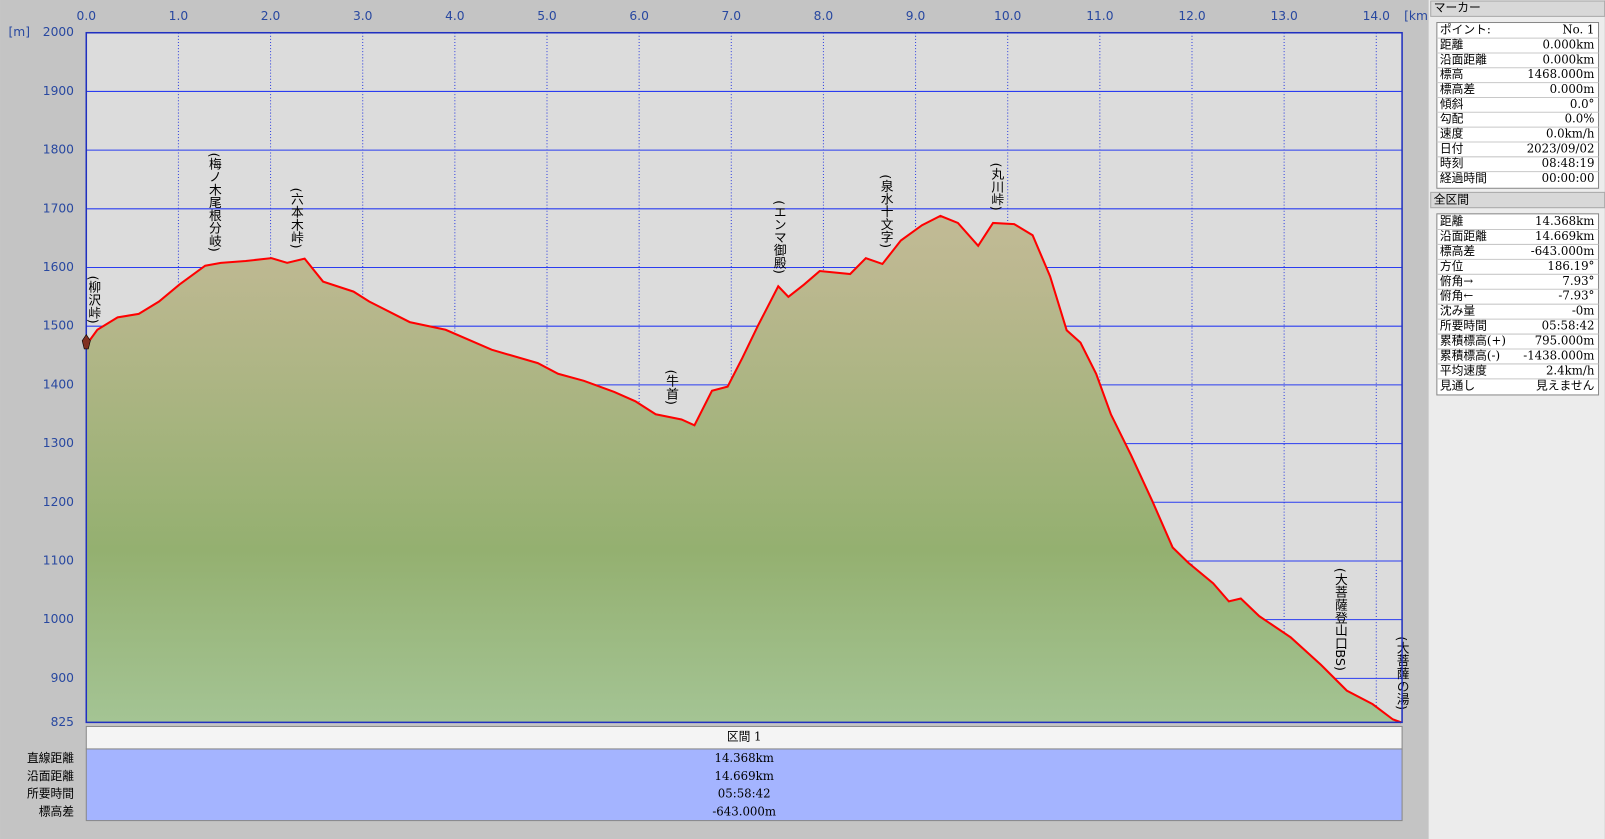 The width and height of the screenshot is (1605, 839). I want to click on panel-value: 00:00:00, so click(1568, 178).